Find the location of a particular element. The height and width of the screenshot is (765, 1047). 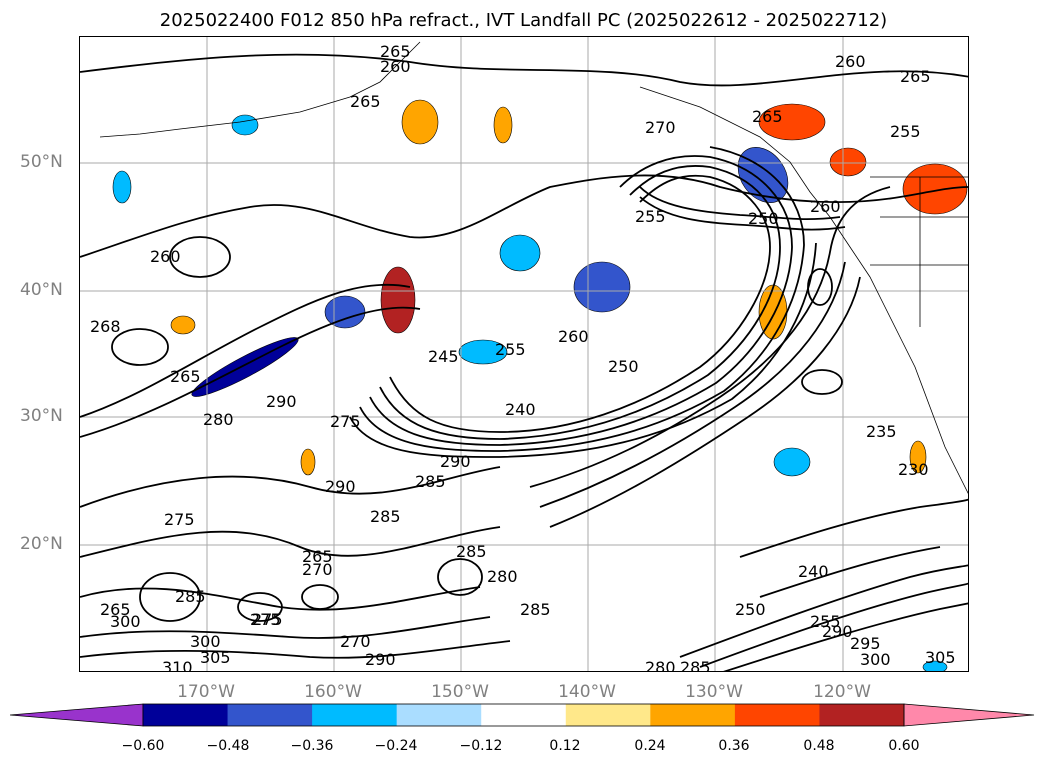

lon-label-160w: 160°W is located at coordinates (333, 692).